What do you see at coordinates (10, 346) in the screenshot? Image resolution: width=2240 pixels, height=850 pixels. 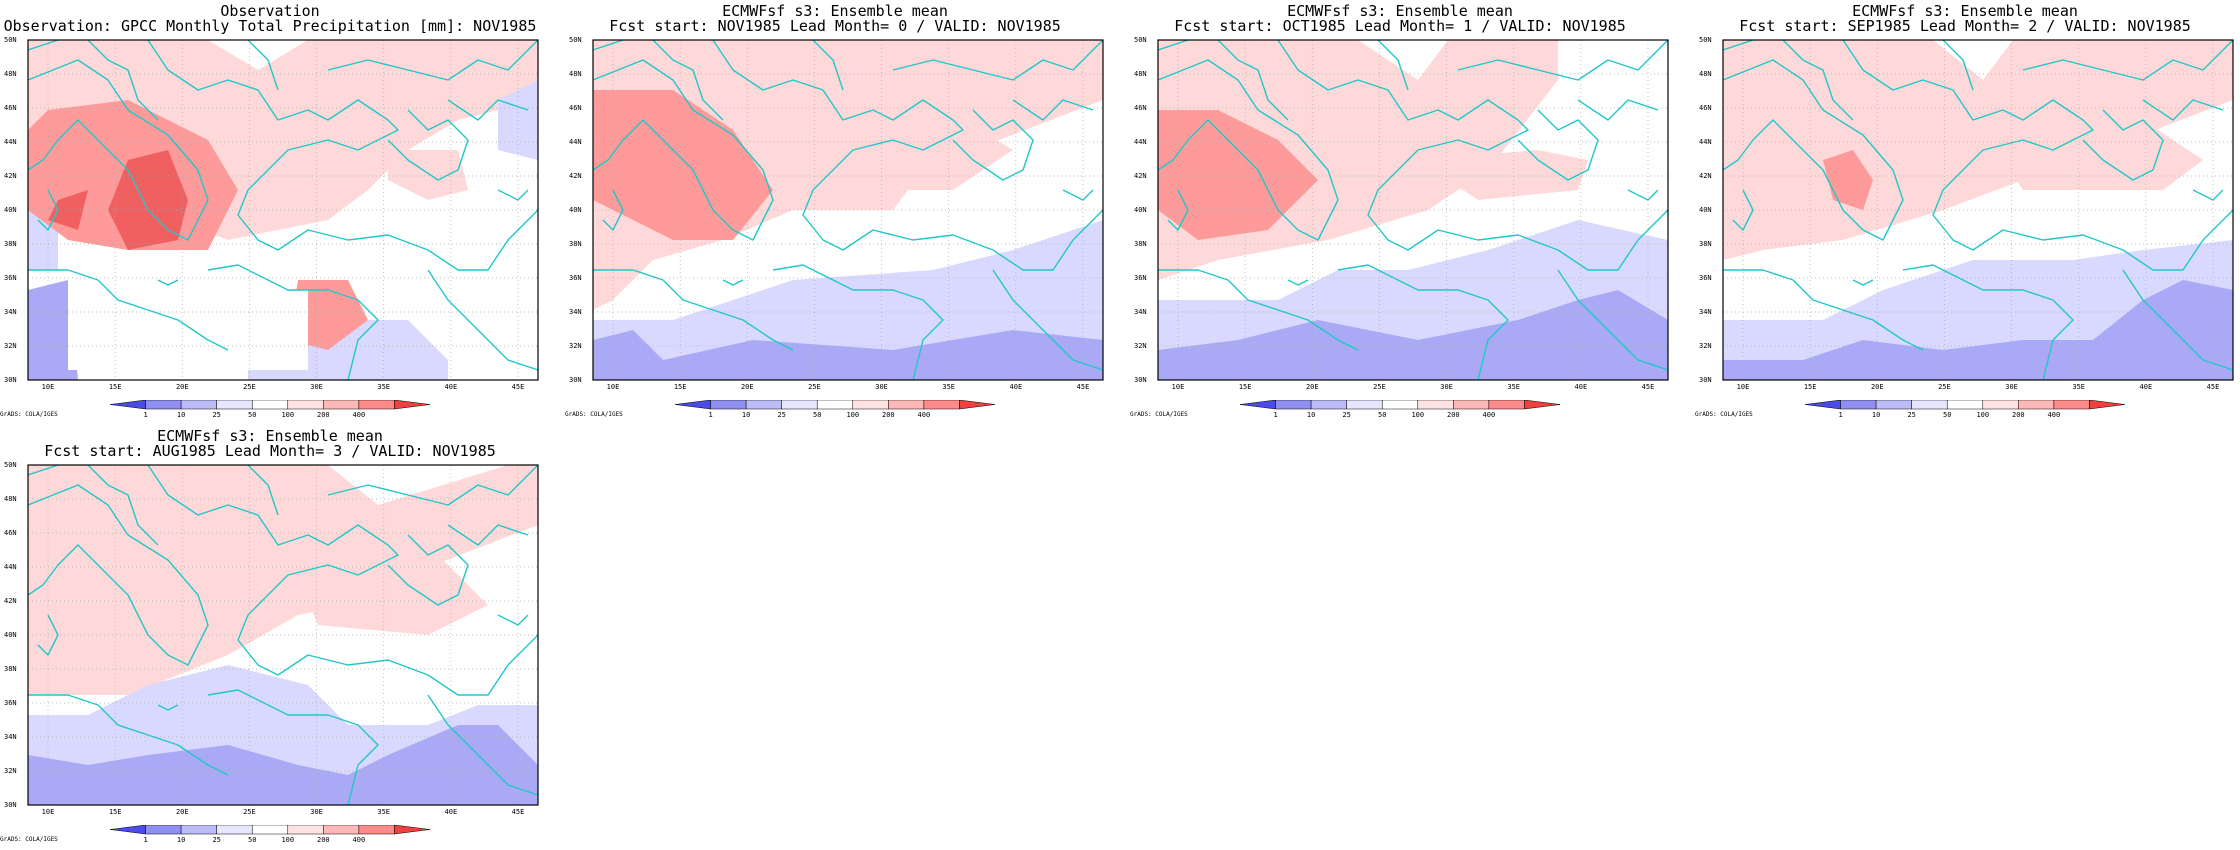 I see `lat-tick-label: 32N` at bounding box center [10, 346].